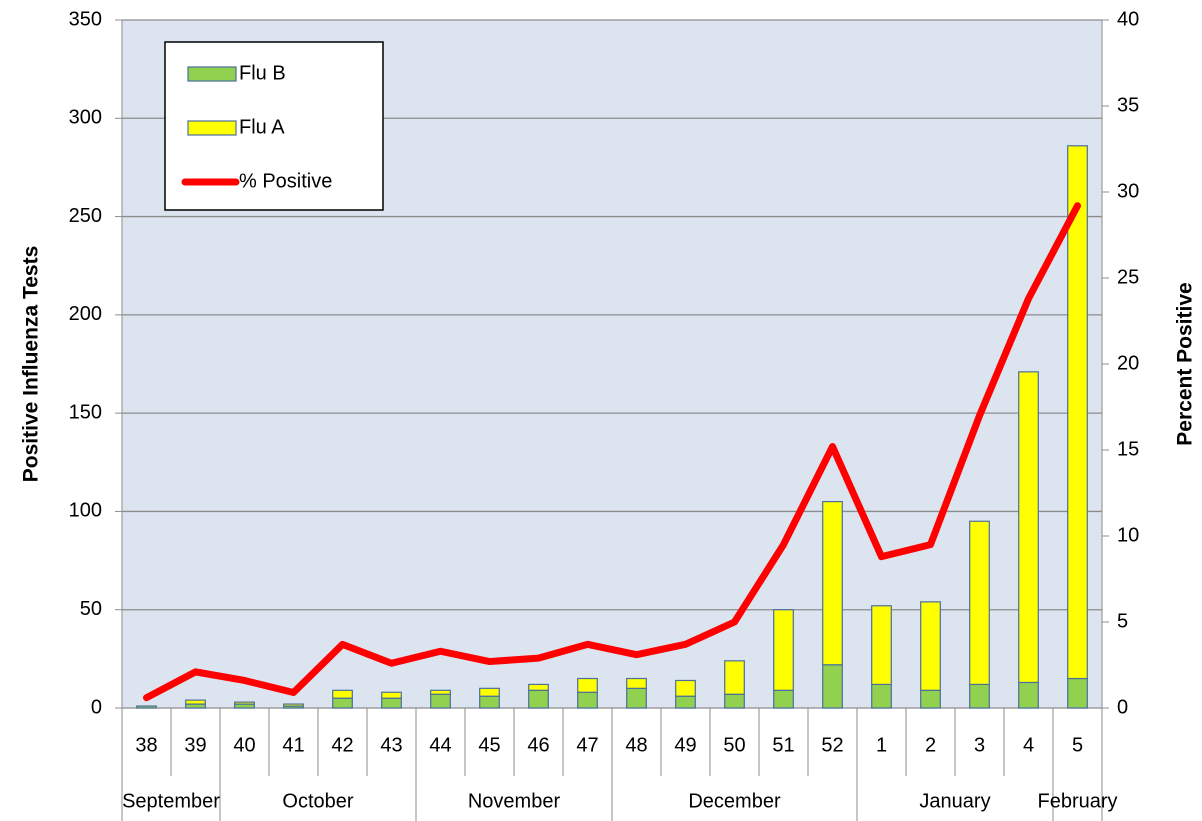 This screenshot has width=1202, height=821. What do you see at coordinates (1077, 745) in the screenshot?
I see `x-tick-label: 5` at bounding box center [1077, 745].